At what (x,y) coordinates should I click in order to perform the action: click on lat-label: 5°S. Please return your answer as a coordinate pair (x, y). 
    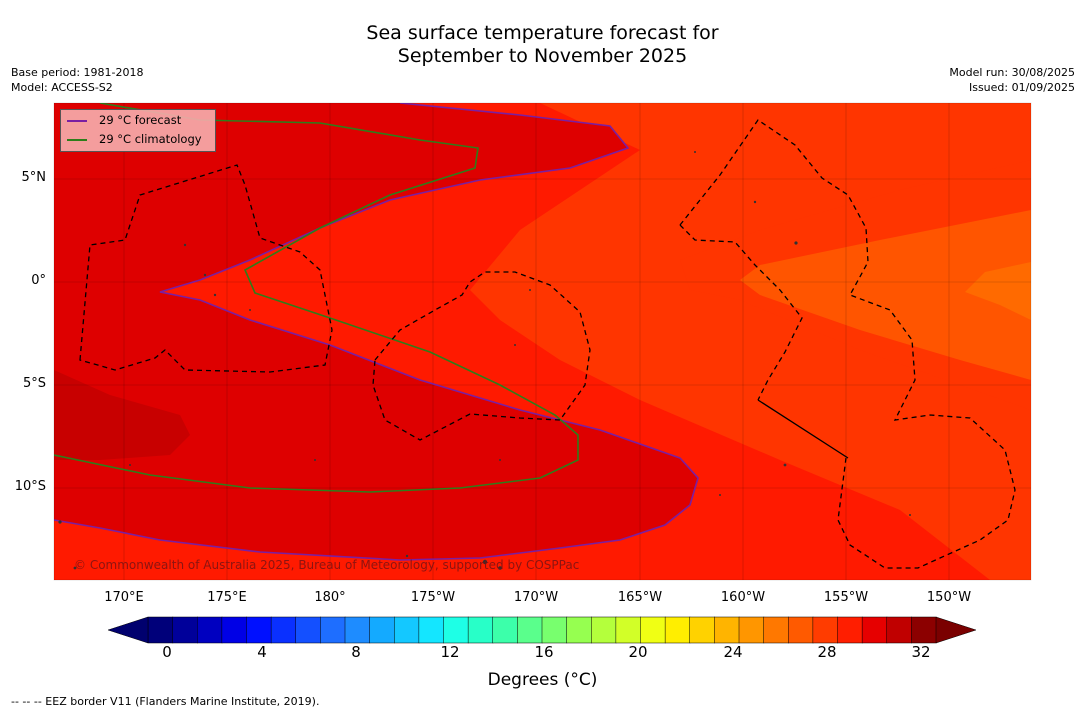
    Looking at the image, I should click on (34, 383).